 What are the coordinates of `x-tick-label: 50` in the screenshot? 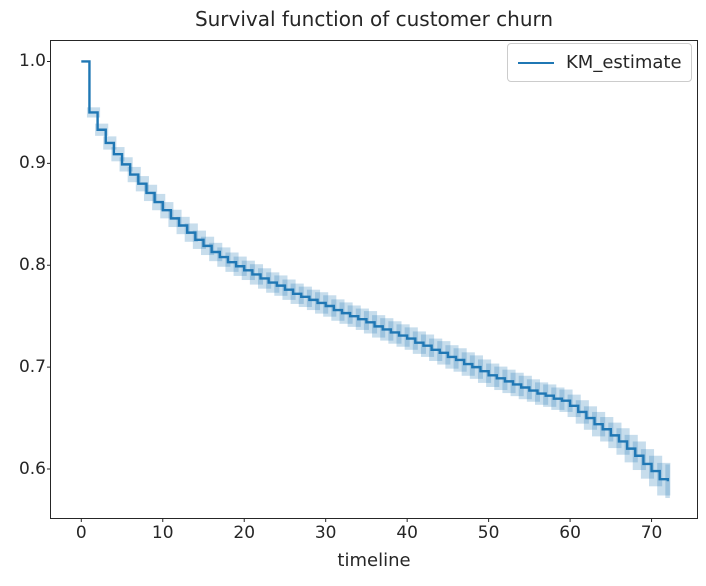 It's located at (488, 533).